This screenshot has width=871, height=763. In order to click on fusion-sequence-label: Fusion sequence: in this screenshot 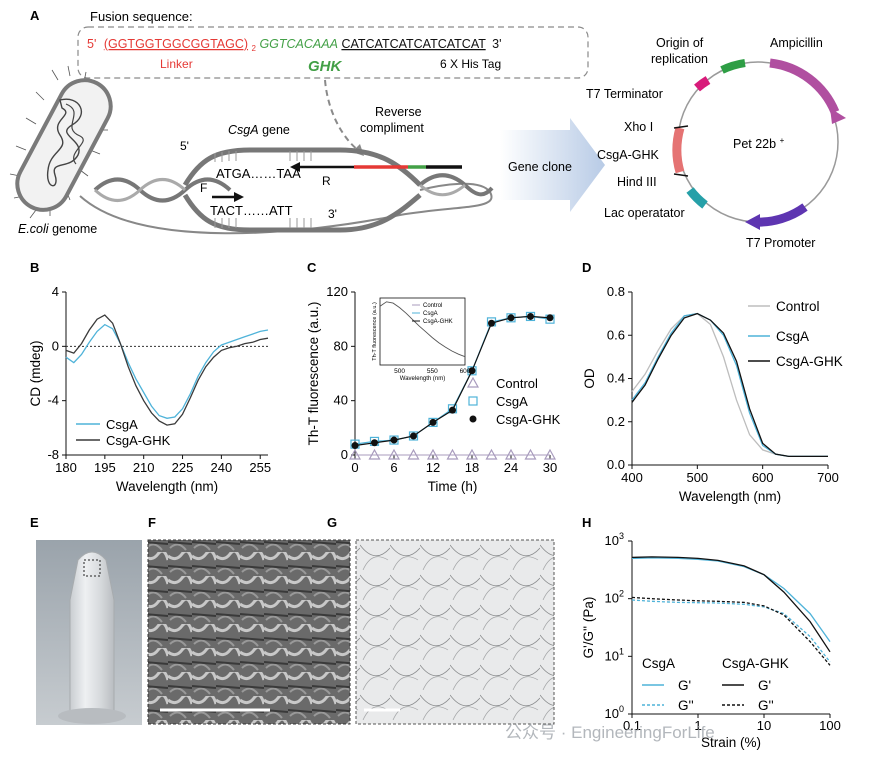, I will do `click(141, 16)`.